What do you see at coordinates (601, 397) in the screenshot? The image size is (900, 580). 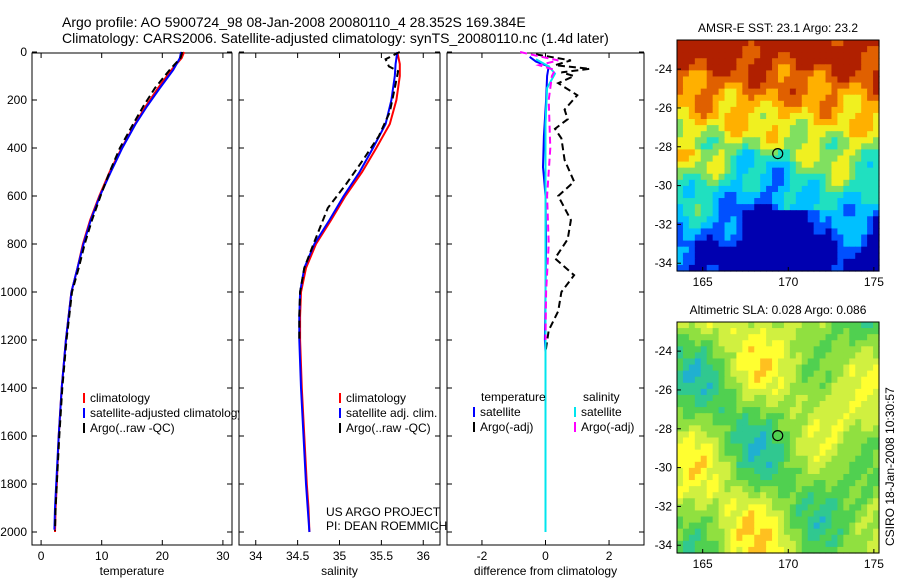 I see `legend-heading: salinity` at bounding box center [601, 397].